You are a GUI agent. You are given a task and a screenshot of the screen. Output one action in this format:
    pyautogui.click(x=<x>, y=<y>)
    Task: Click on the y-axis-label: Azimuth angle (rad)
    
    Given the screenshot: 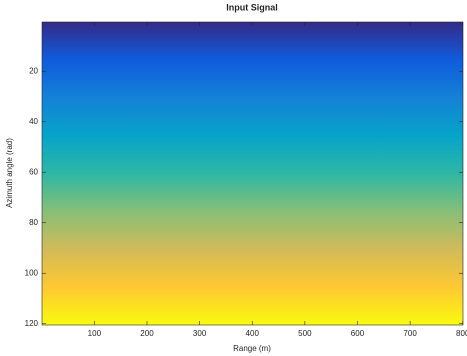 What is the action you would take?
    pyautogui.click(x=9, y=173)
    